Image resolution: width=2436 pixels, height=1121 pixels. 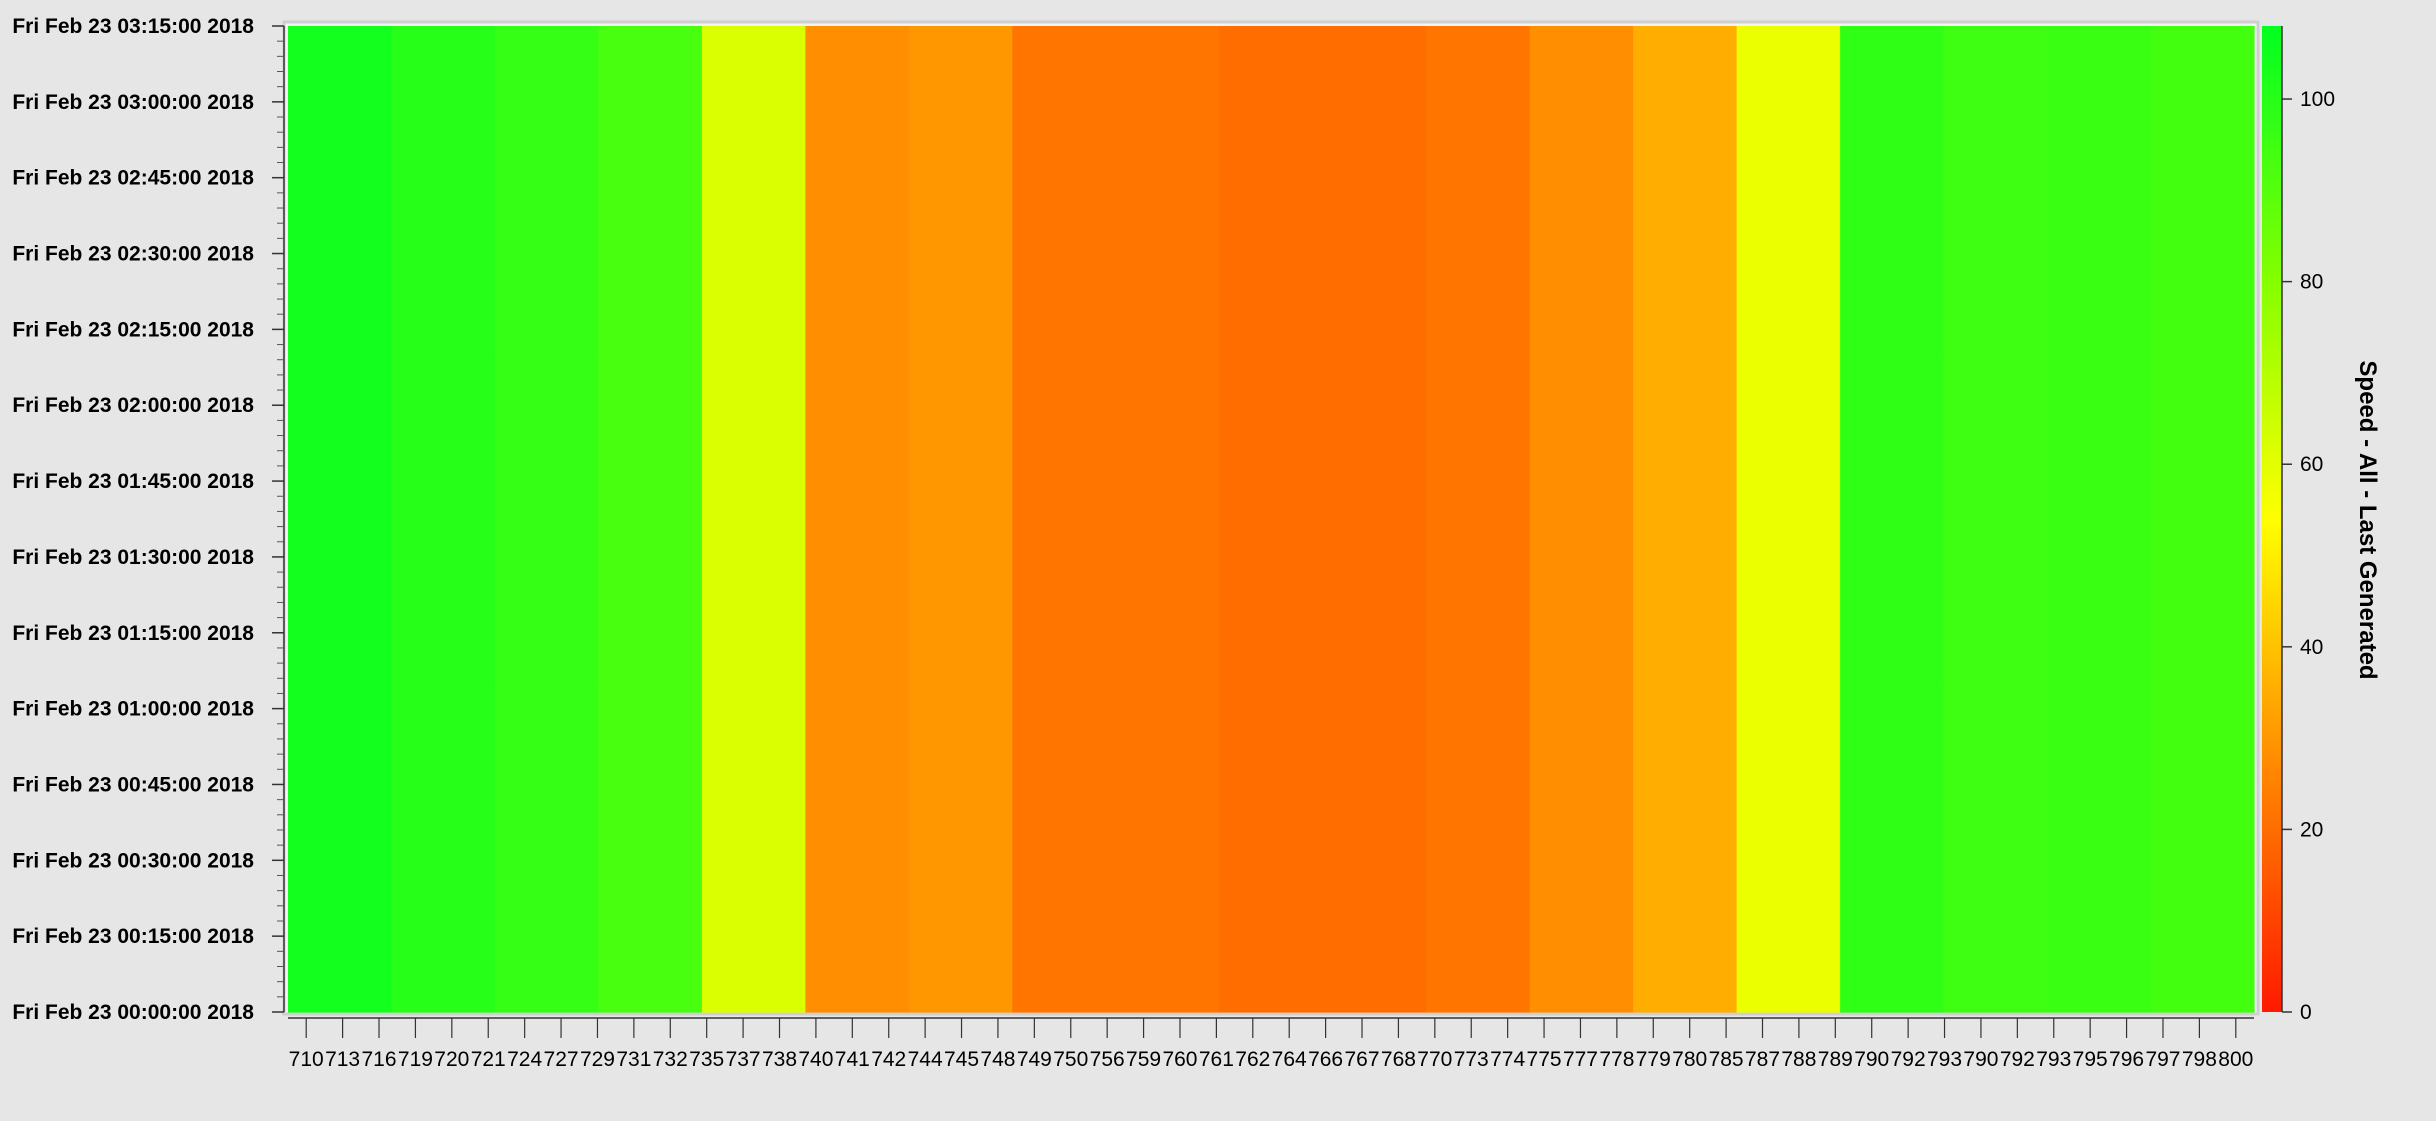 What do you see at coordinates (2306, 1012) in the screenshot?
I see `colorbar-tick-label: 0` at bounding box center [2306, 1012].